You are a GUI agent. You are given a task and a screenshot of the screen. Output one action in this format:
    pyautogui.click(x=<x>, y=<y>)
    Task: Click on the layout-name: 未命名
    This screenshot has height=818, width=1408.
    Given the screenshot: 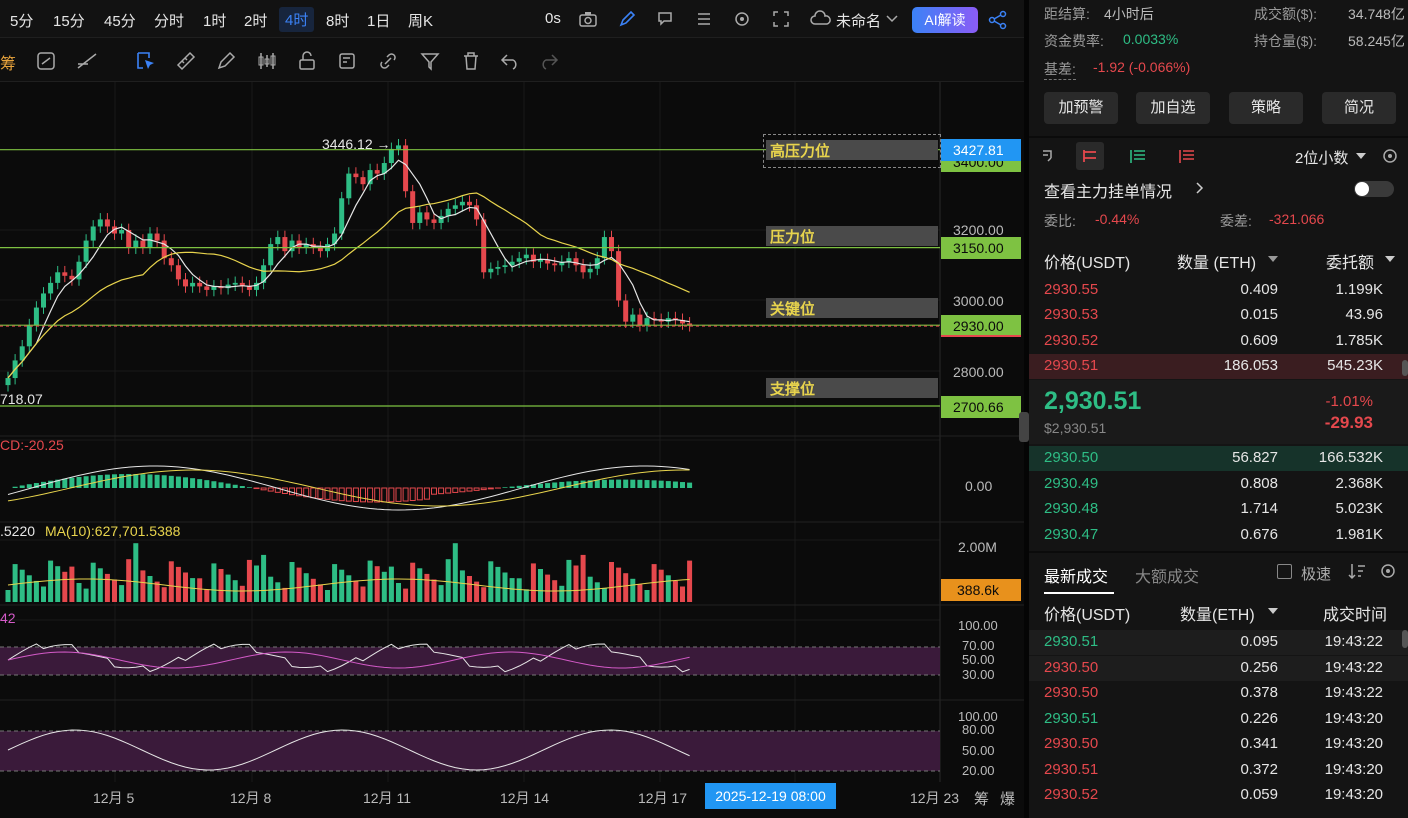 What is the action you would take?
    pyautogui.click(x=859, y=21)
    